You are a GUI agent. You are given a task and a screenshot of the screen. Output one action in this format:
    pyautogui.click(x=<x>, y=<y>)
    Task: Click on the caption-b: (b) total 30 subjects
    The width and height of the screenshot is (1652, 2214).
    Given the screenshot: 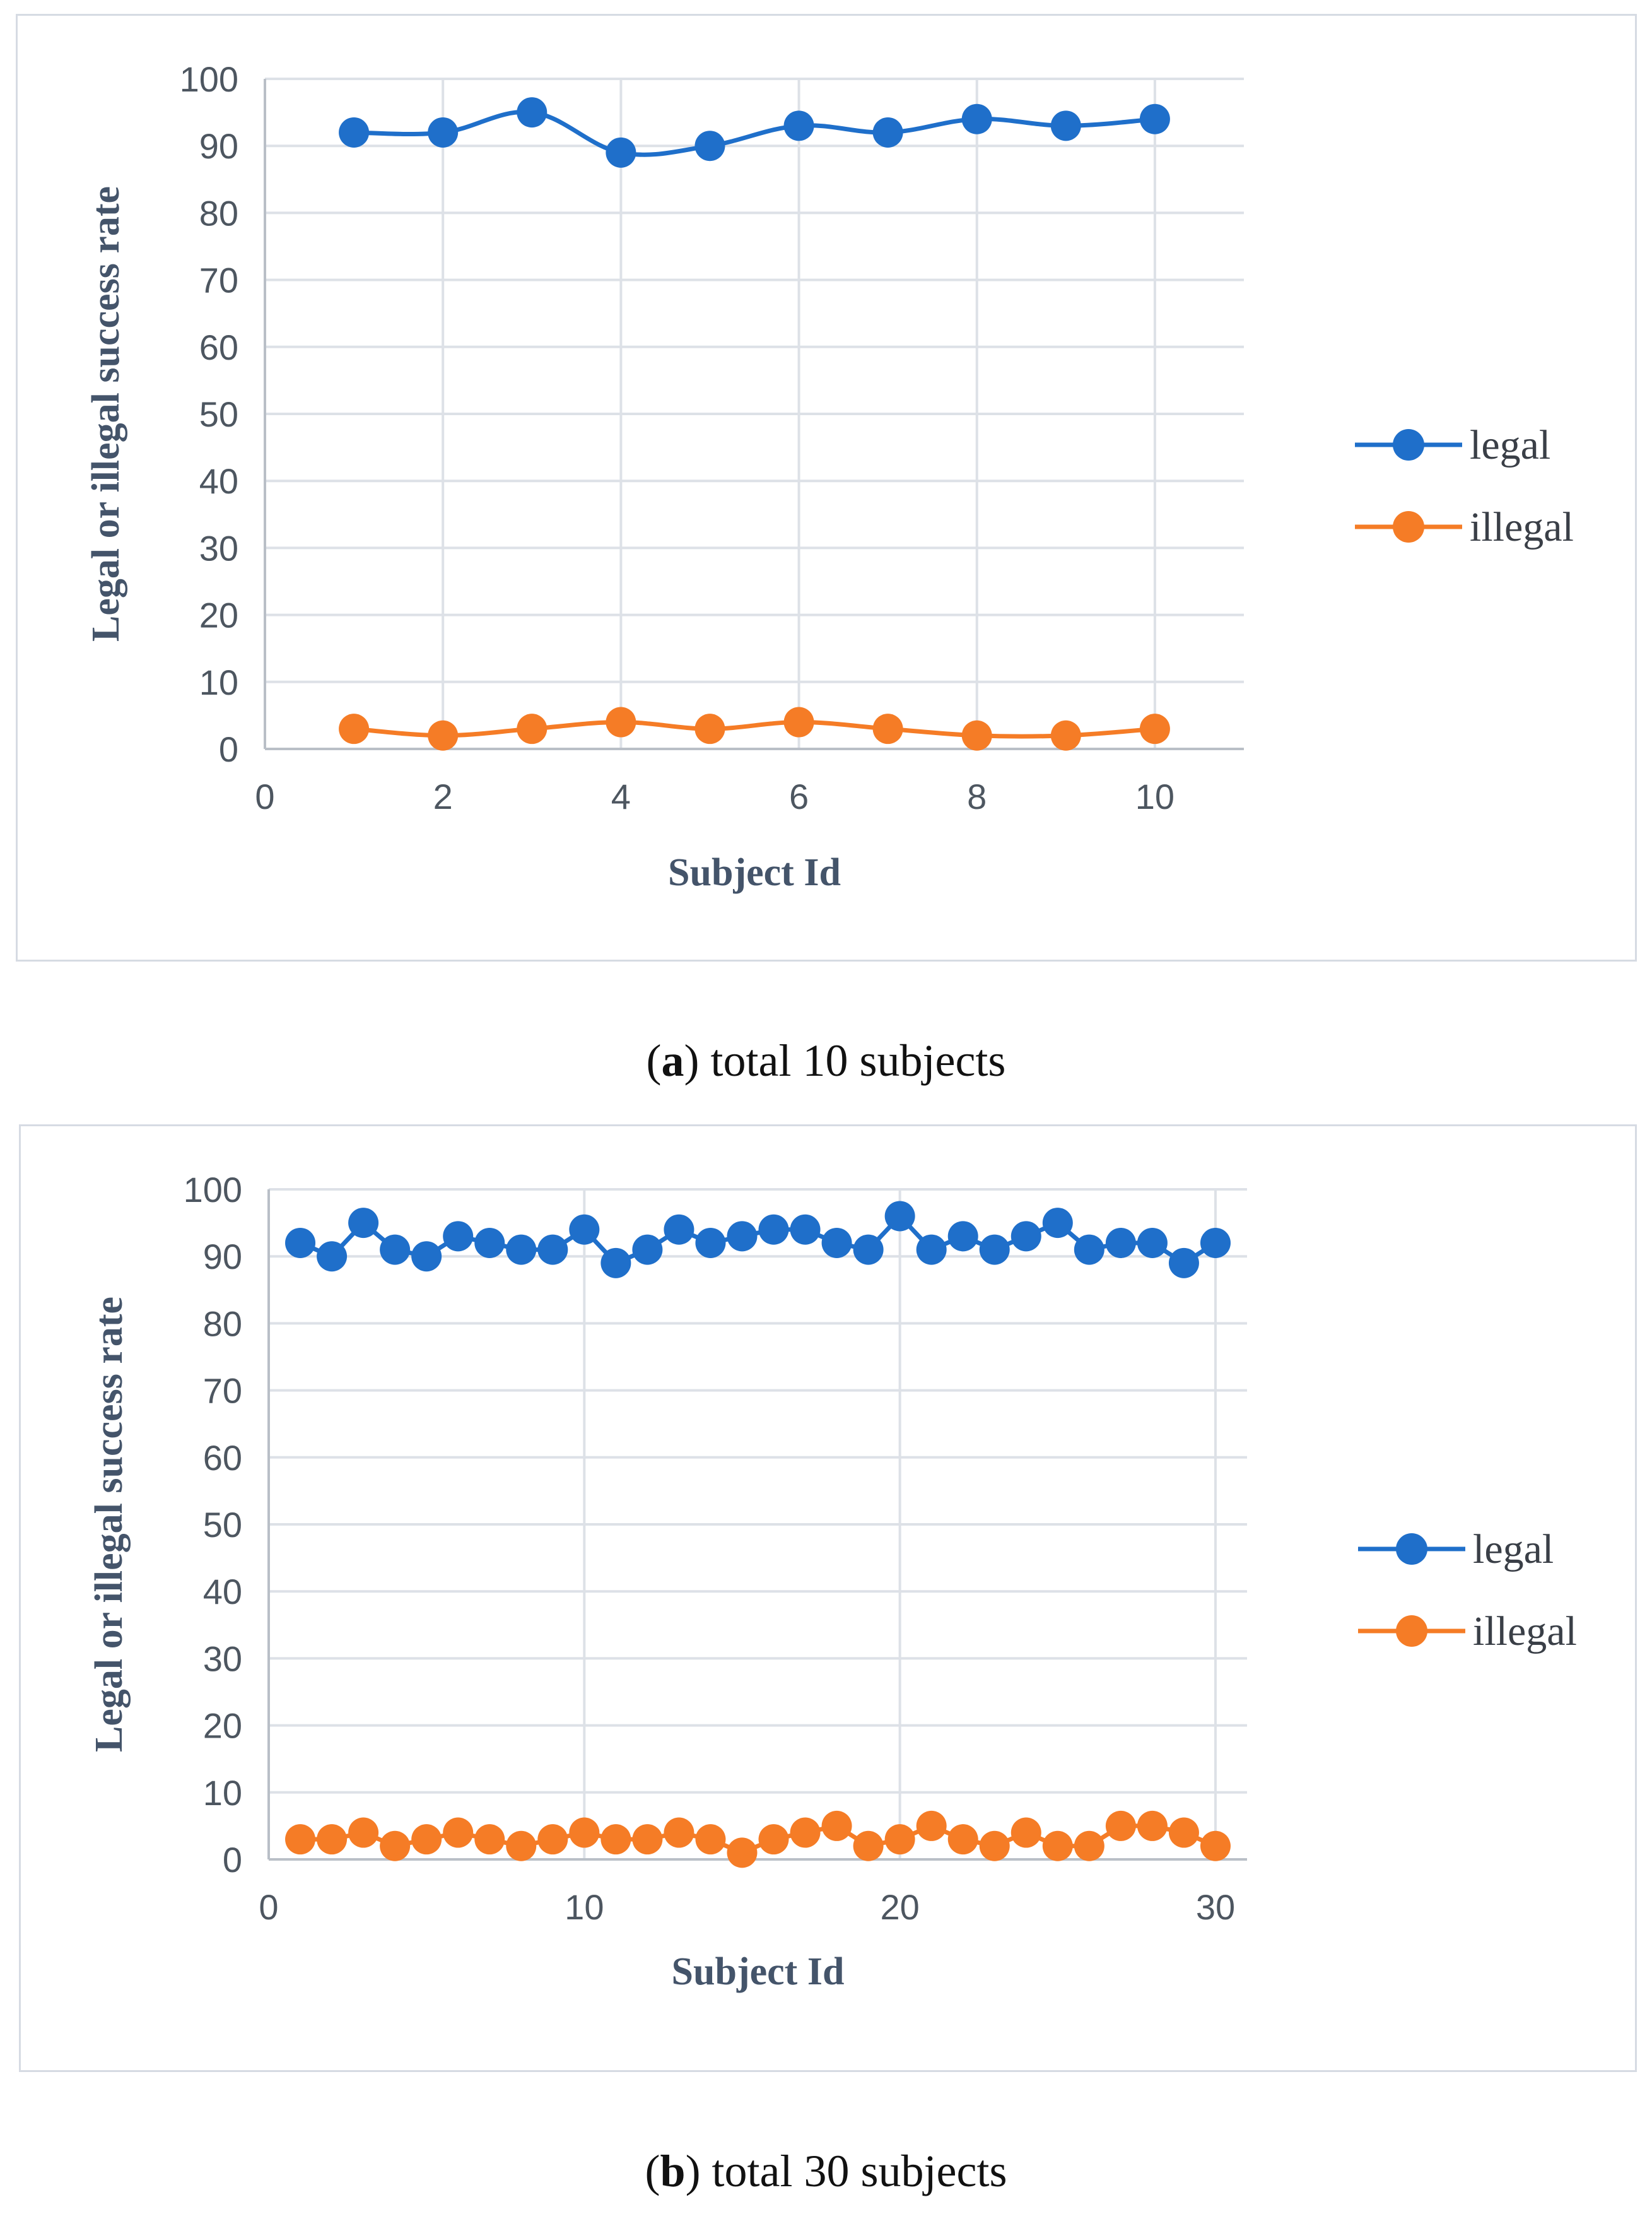 What is the action you would take?
    pyautogui.click(x=826, y=2171)
    